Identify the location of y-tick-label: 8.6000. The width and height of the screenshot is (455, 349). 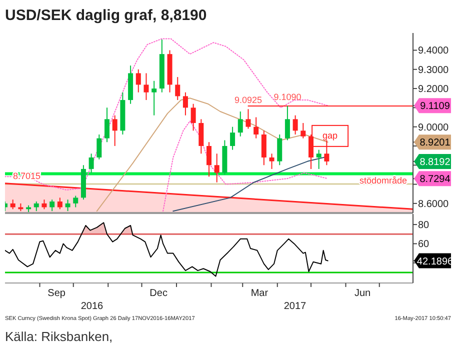
(434, 204).